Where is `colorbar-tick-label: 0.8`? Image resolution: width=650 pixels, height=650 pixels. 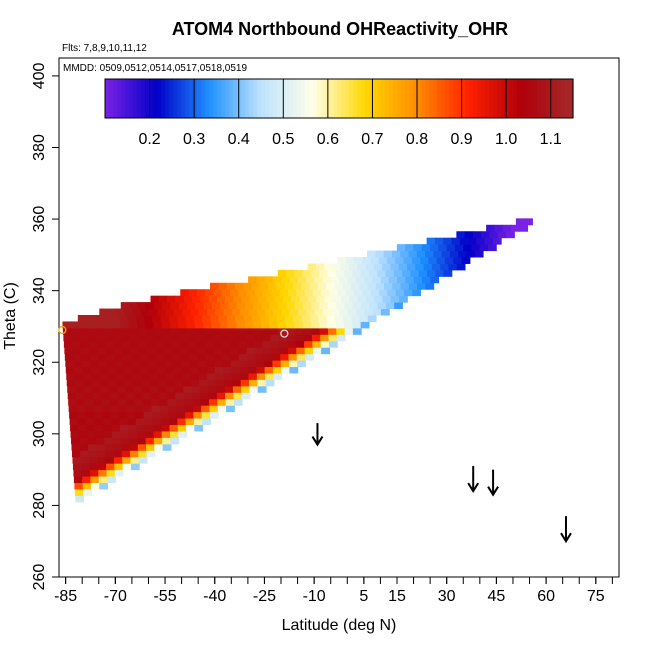 colorbar-tick-label: 0.8 is located at coordinates (417, 139).